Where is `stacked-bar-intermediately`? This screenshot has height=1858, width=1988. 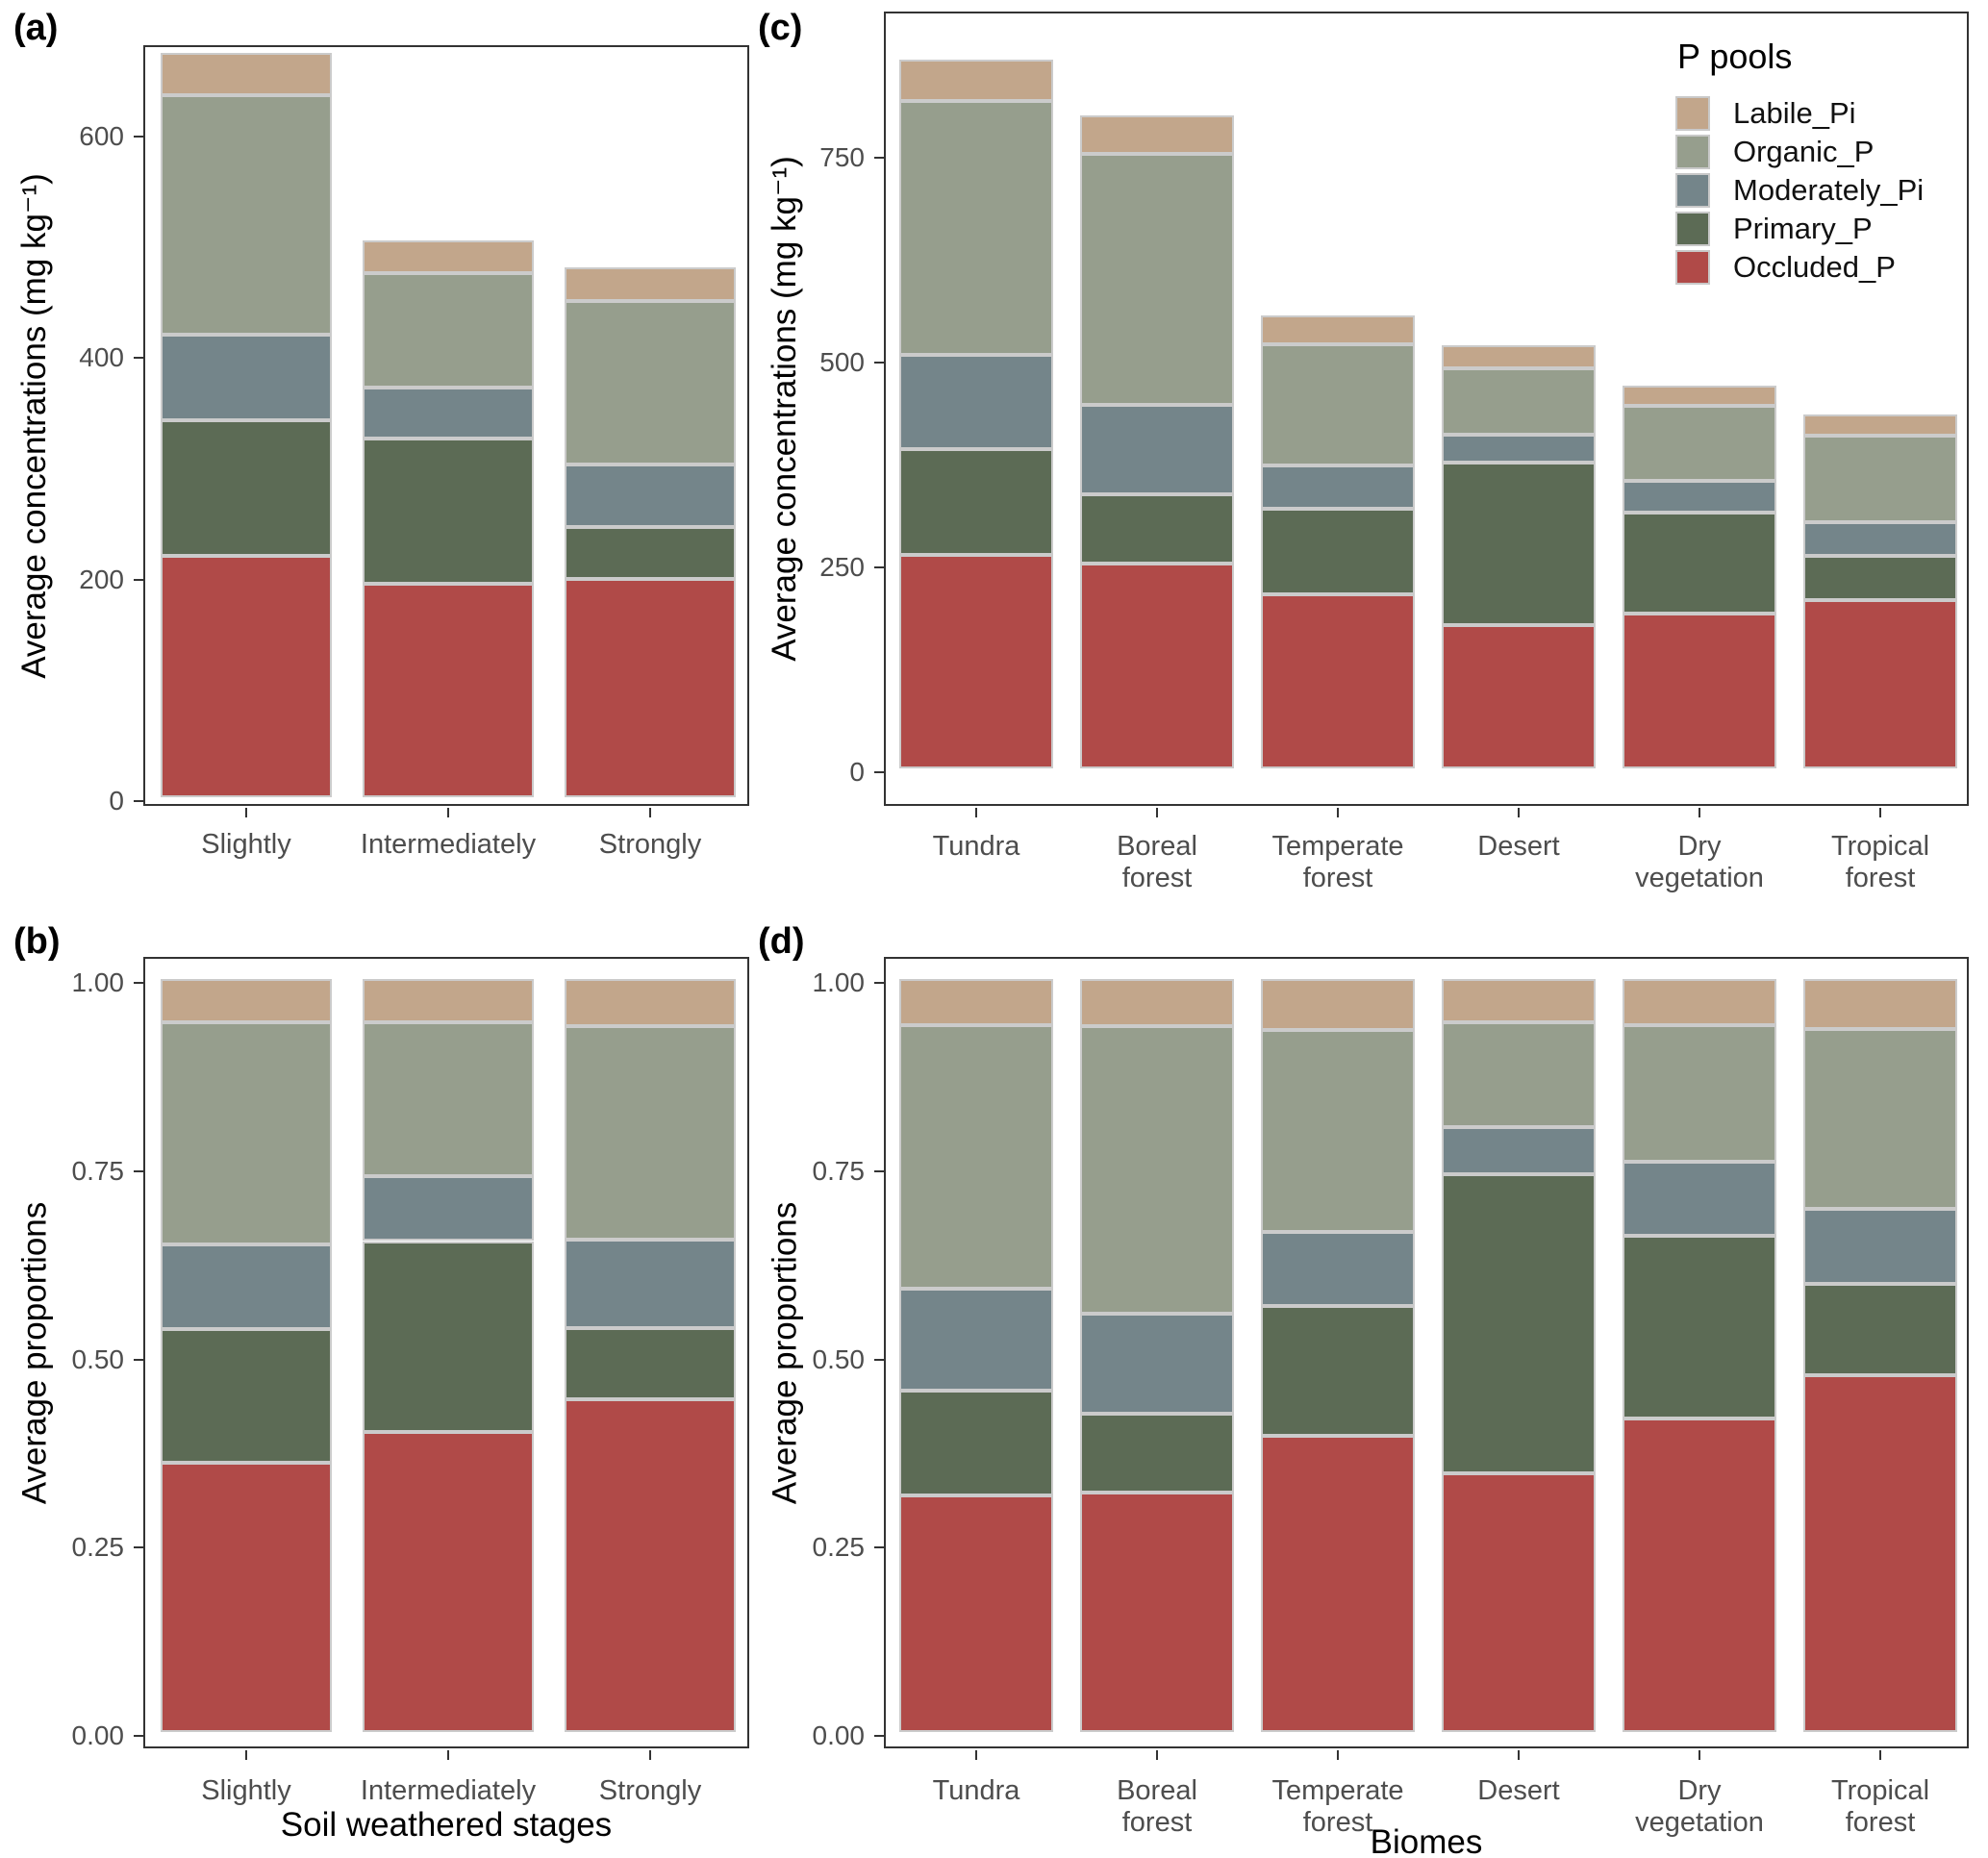 stacked-bar-intermediately is located at coordinates (448, 518).